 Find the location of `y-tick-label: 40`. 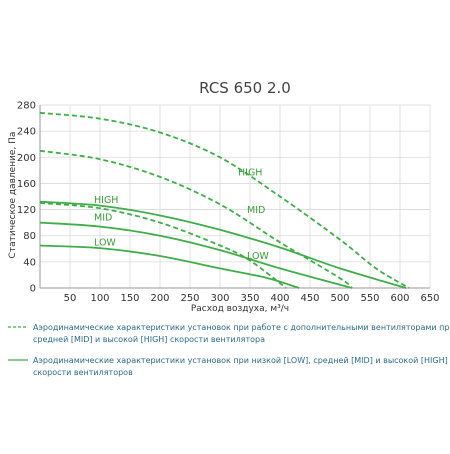

y-tick-label: 40 is located at coordinates (29, 262).